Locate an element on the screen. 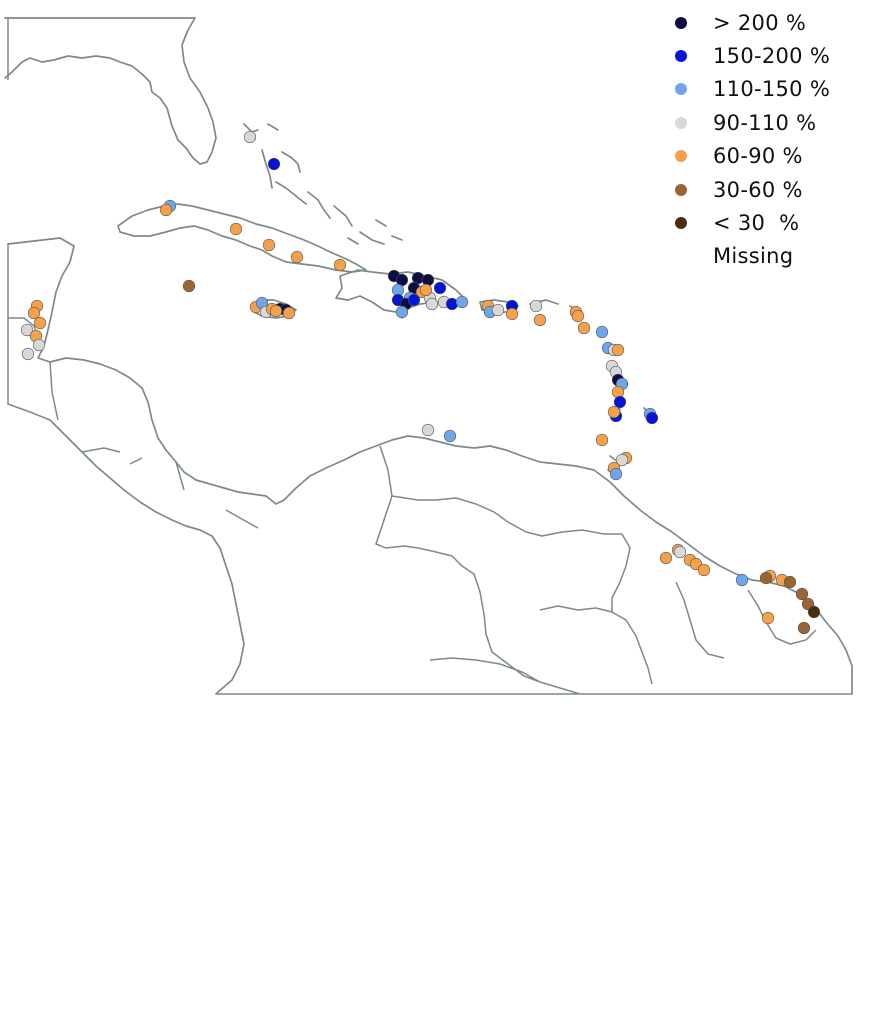 This screenshot has height=1030, width=891. legend-item-60-90: 60-90 % is located at coordinates (750, 156).